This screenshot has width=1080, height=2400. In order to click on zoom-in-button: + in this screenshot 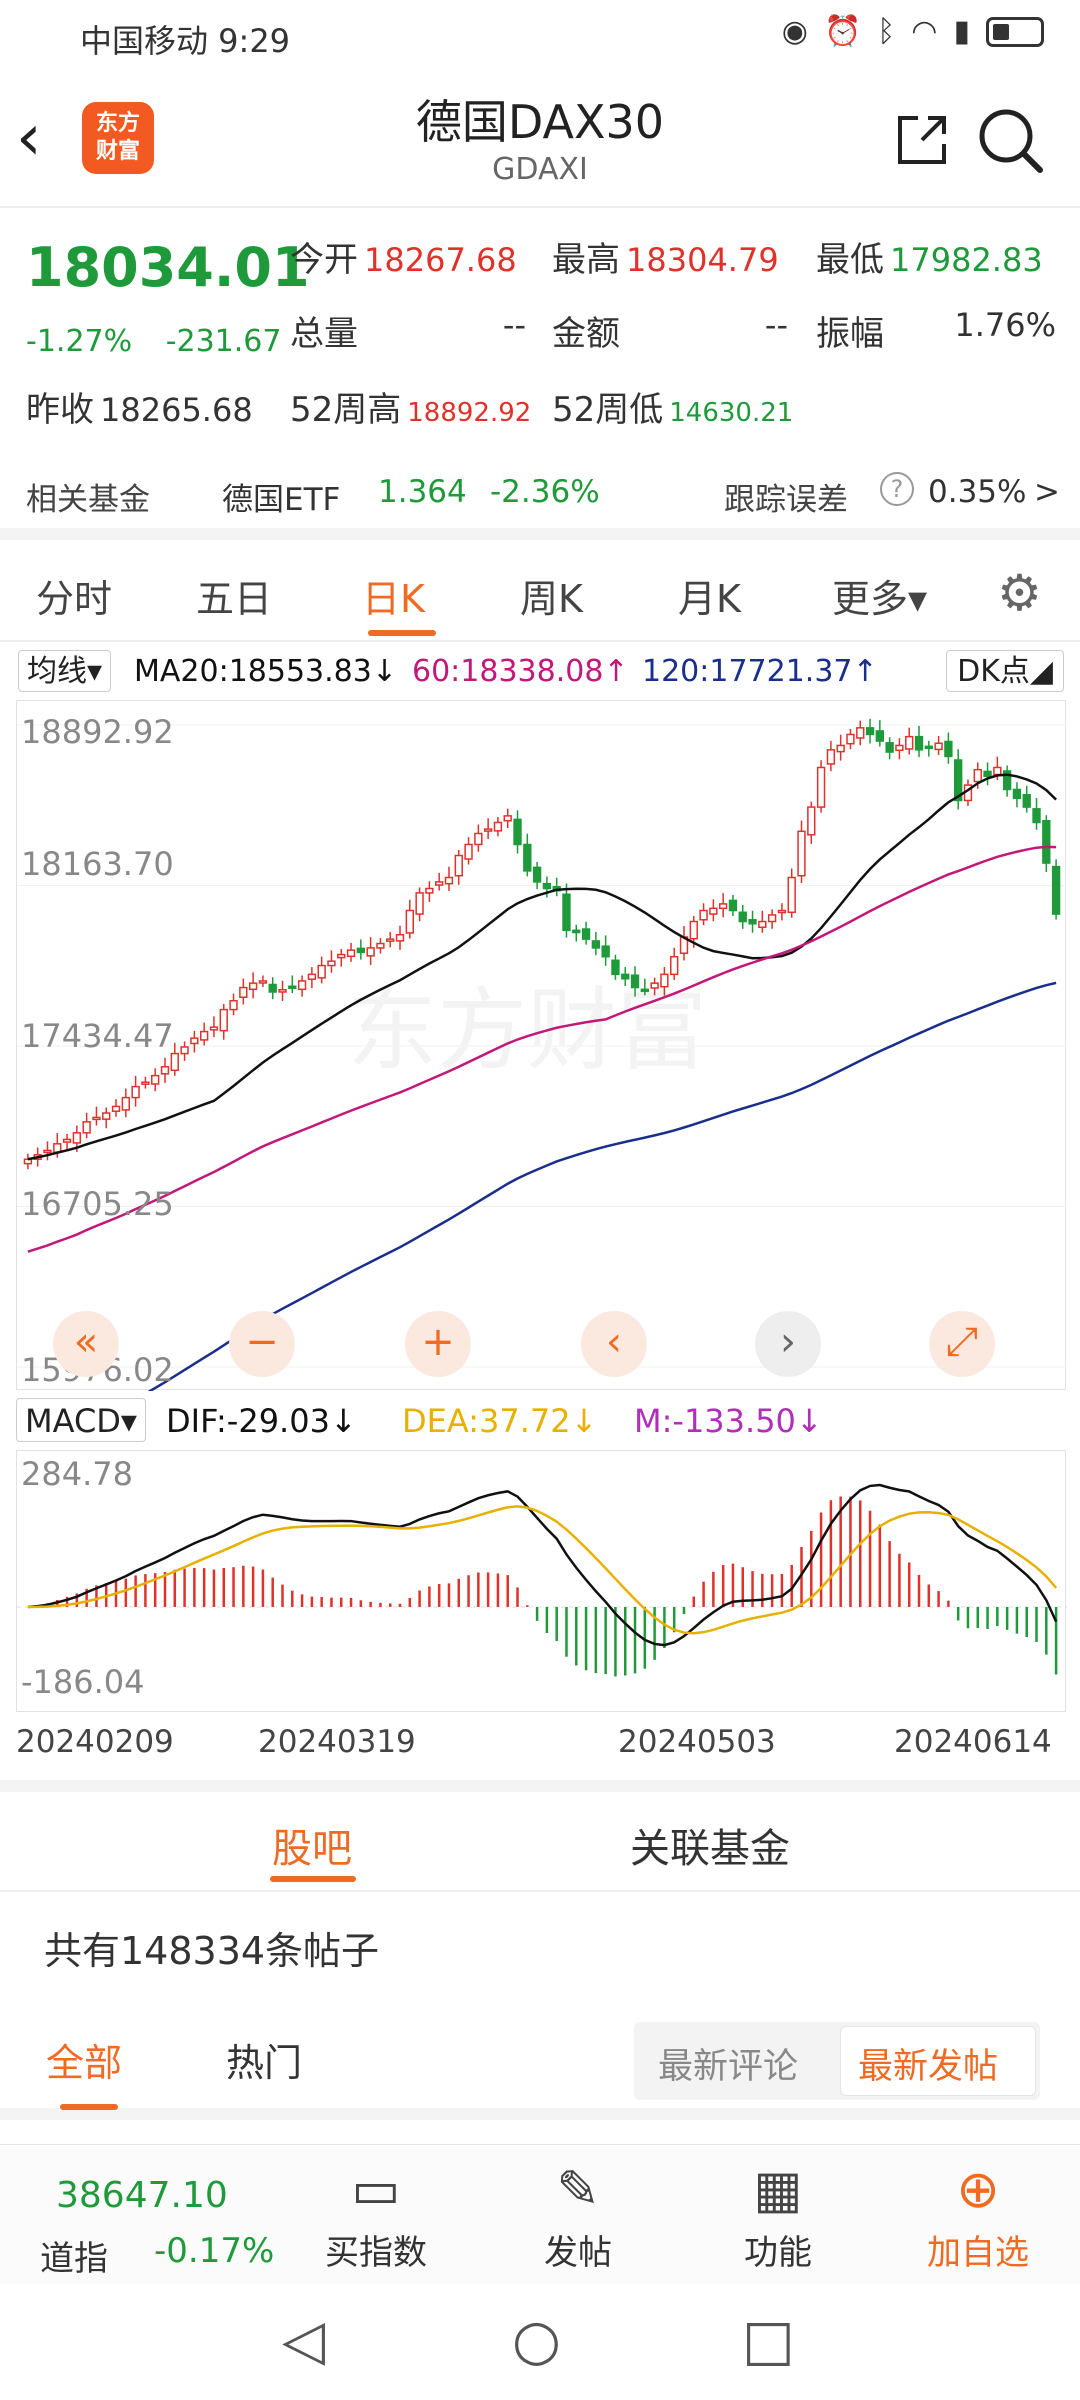, I will do `click(438, 1344)`.